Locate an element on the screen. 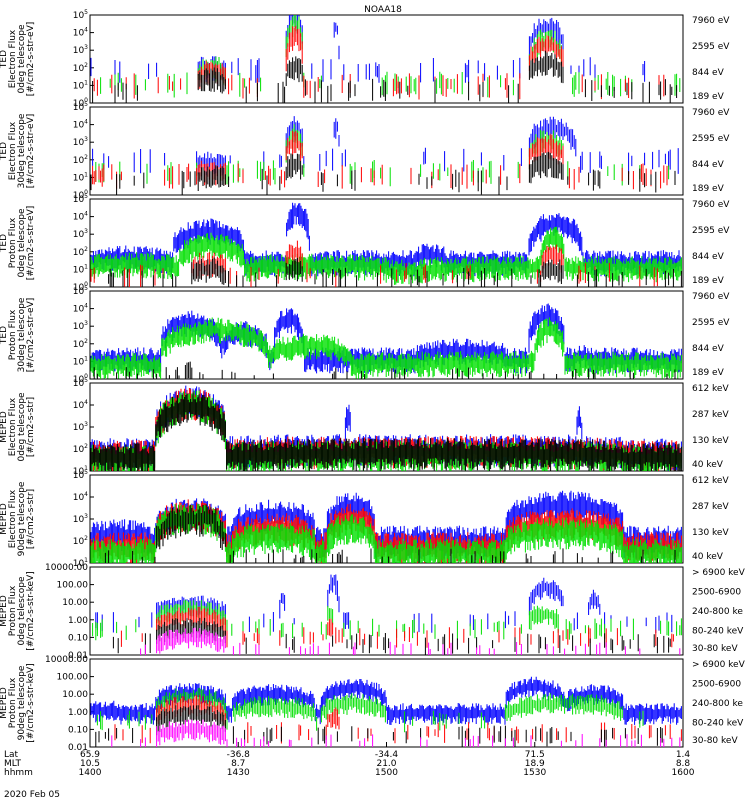 This screenshot has height=800, width=750. x-row-name: MLT is located at coordinates (13, 764).